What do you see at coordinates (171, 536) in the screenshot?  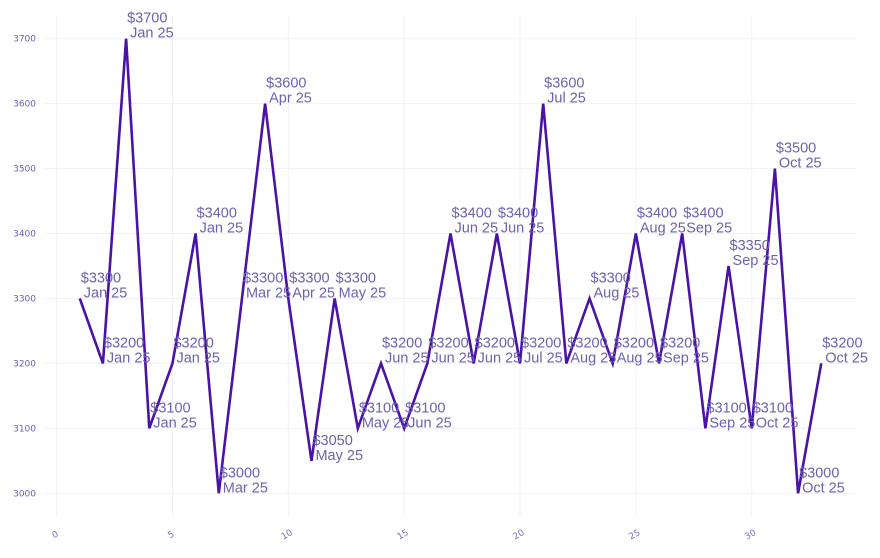 I see `x-tick-label: 5` at bounding box center [171, 536].